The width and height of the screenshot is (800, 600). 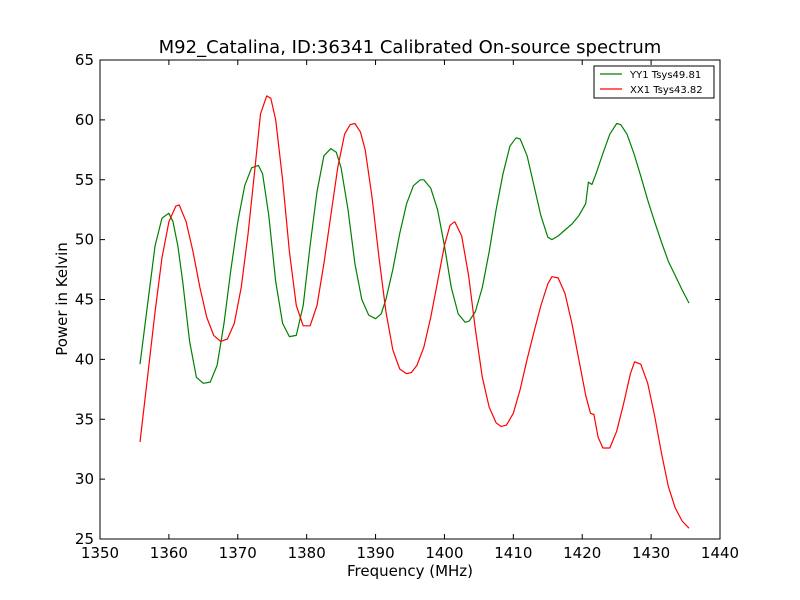 What do you see at coordinates (307, 553) in the screenshot?
I see `x-tick-label: 1380` at bounding box center [307, 553].